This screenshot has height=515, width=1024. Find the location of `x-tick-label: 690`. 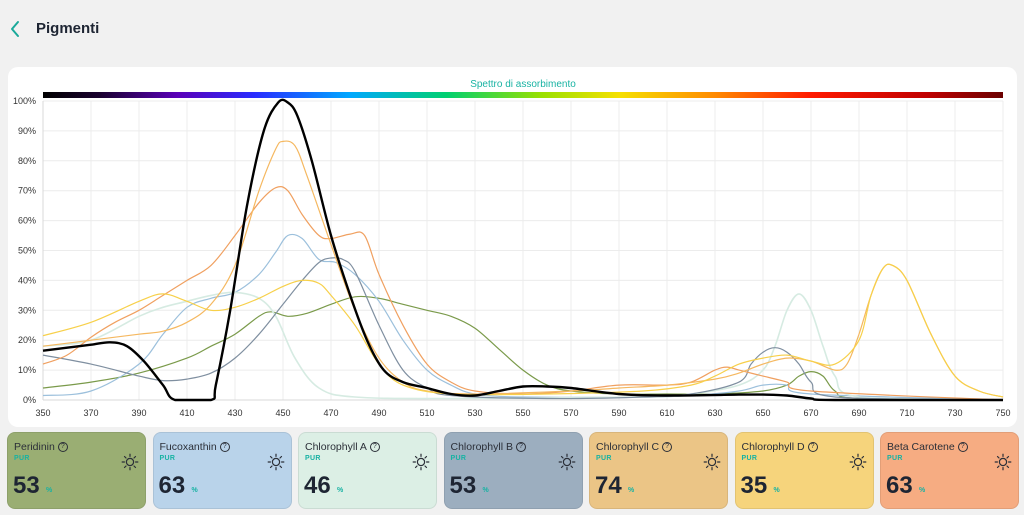

x-tick-label: 690 is located at coordinates (858, 413).